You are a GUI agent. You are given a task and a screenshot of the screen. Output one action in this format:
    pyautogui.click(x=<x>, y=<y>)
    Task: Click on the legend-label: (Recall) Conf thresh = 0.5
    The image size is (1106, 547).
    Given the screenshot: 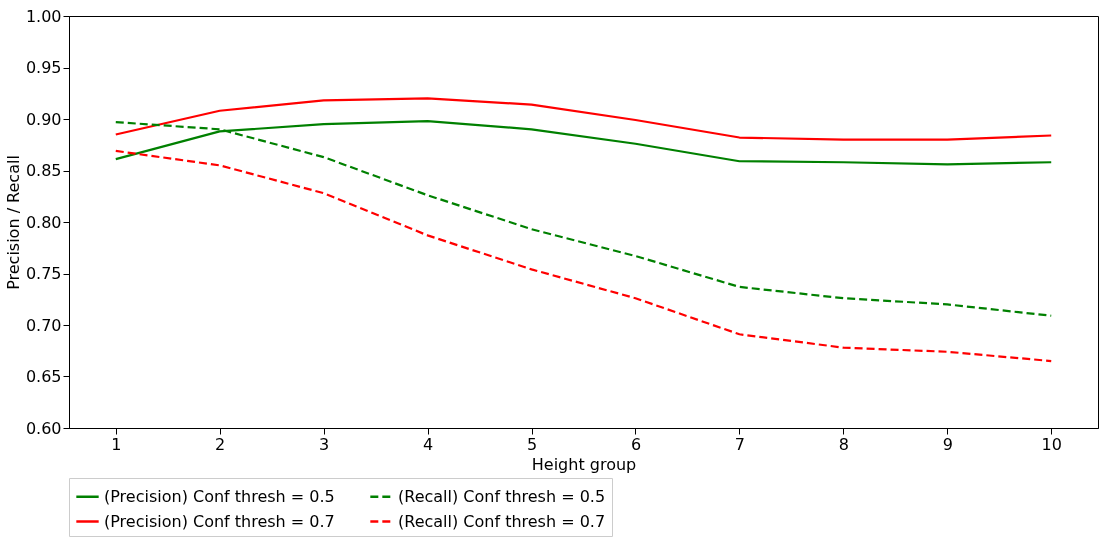 What is the action you would take?
    pyautogui.click(x=502, y=496)
    